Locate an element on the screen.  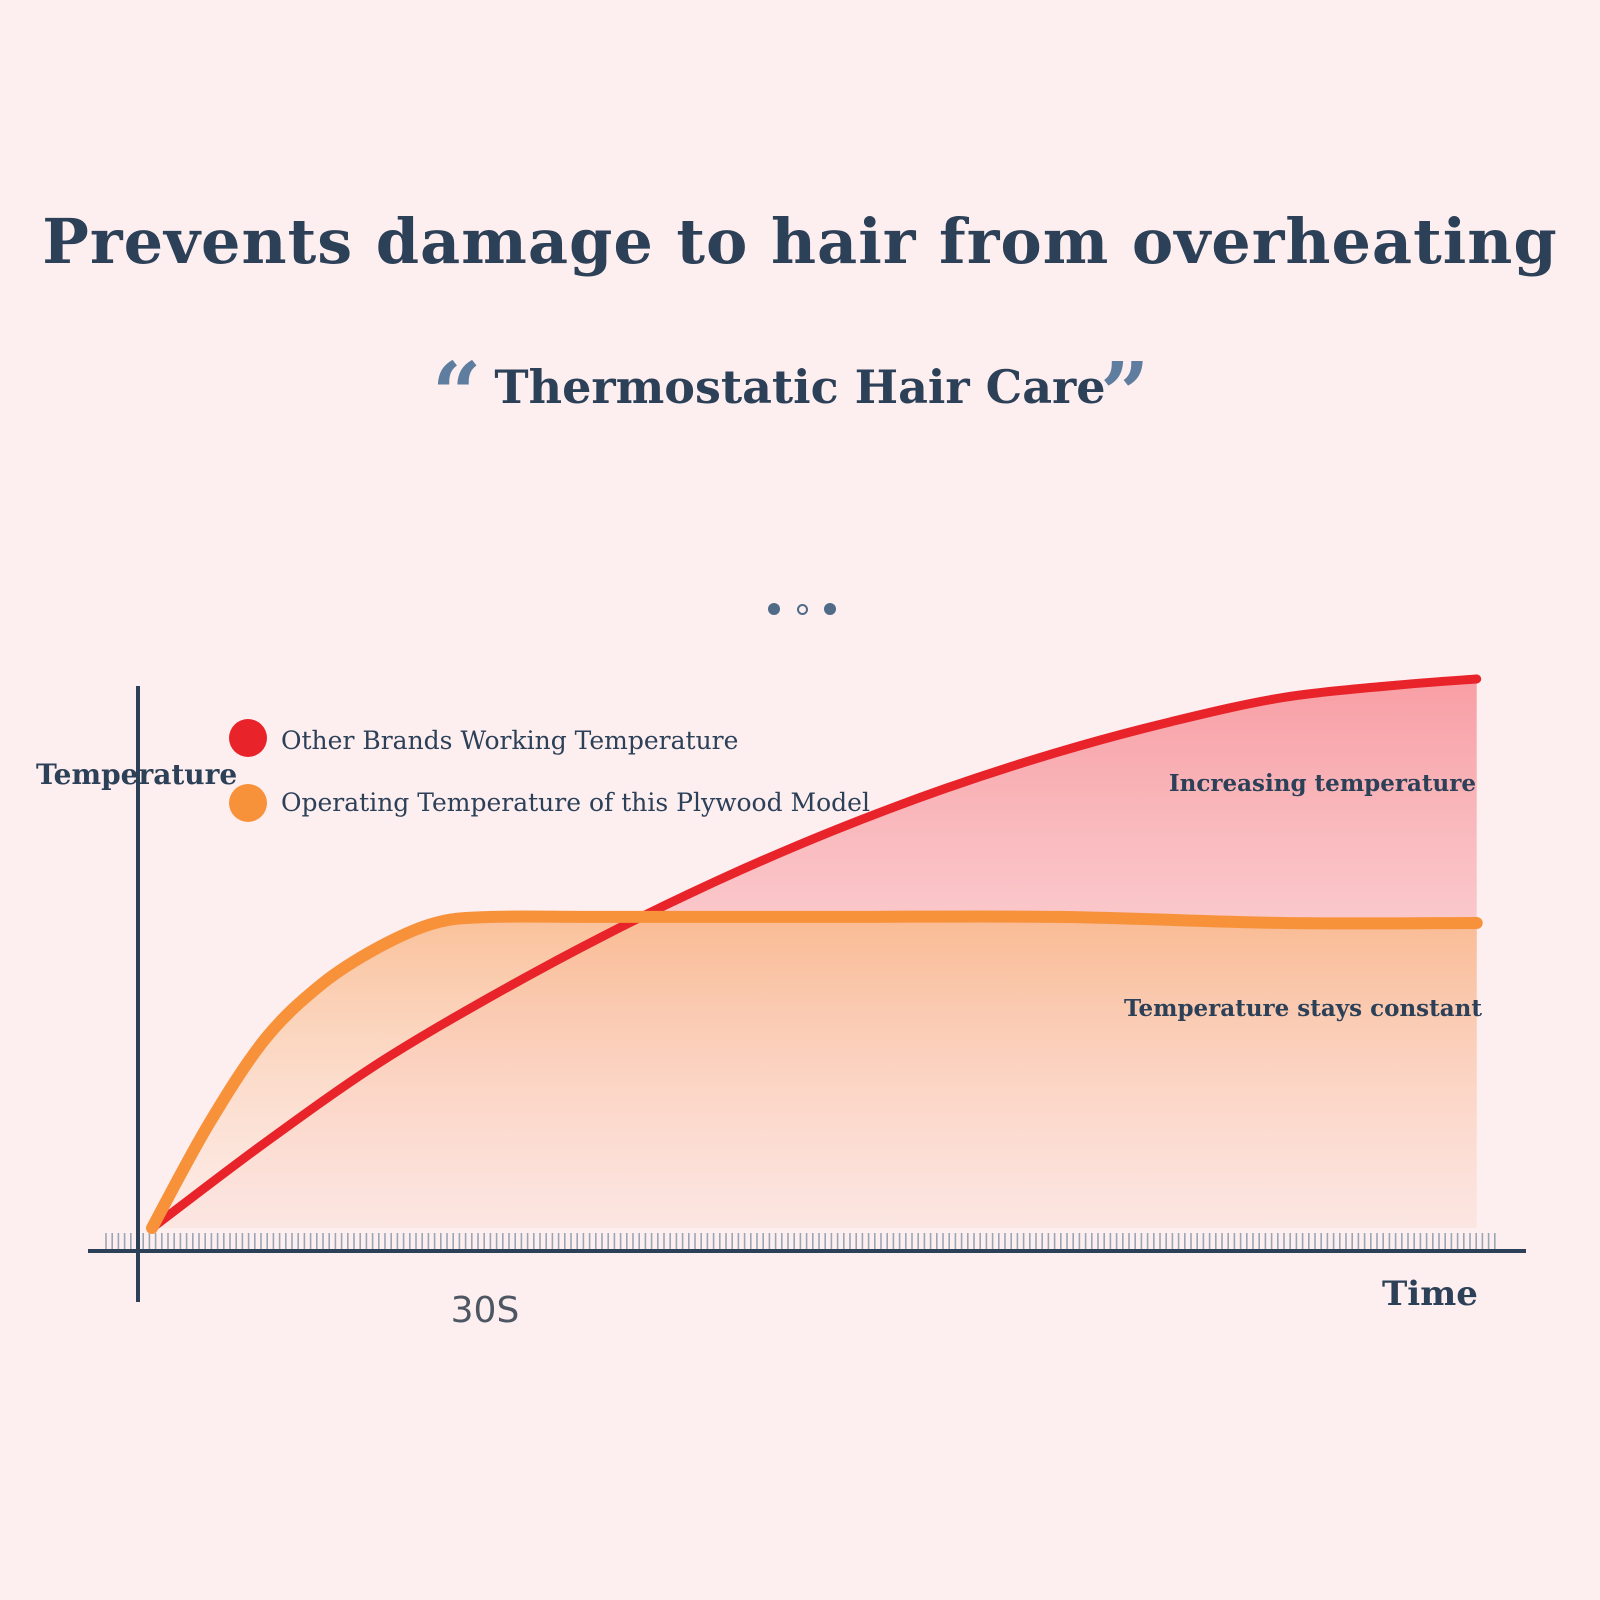
x-axis-label: Time is located at coordinates (1430, 1294).